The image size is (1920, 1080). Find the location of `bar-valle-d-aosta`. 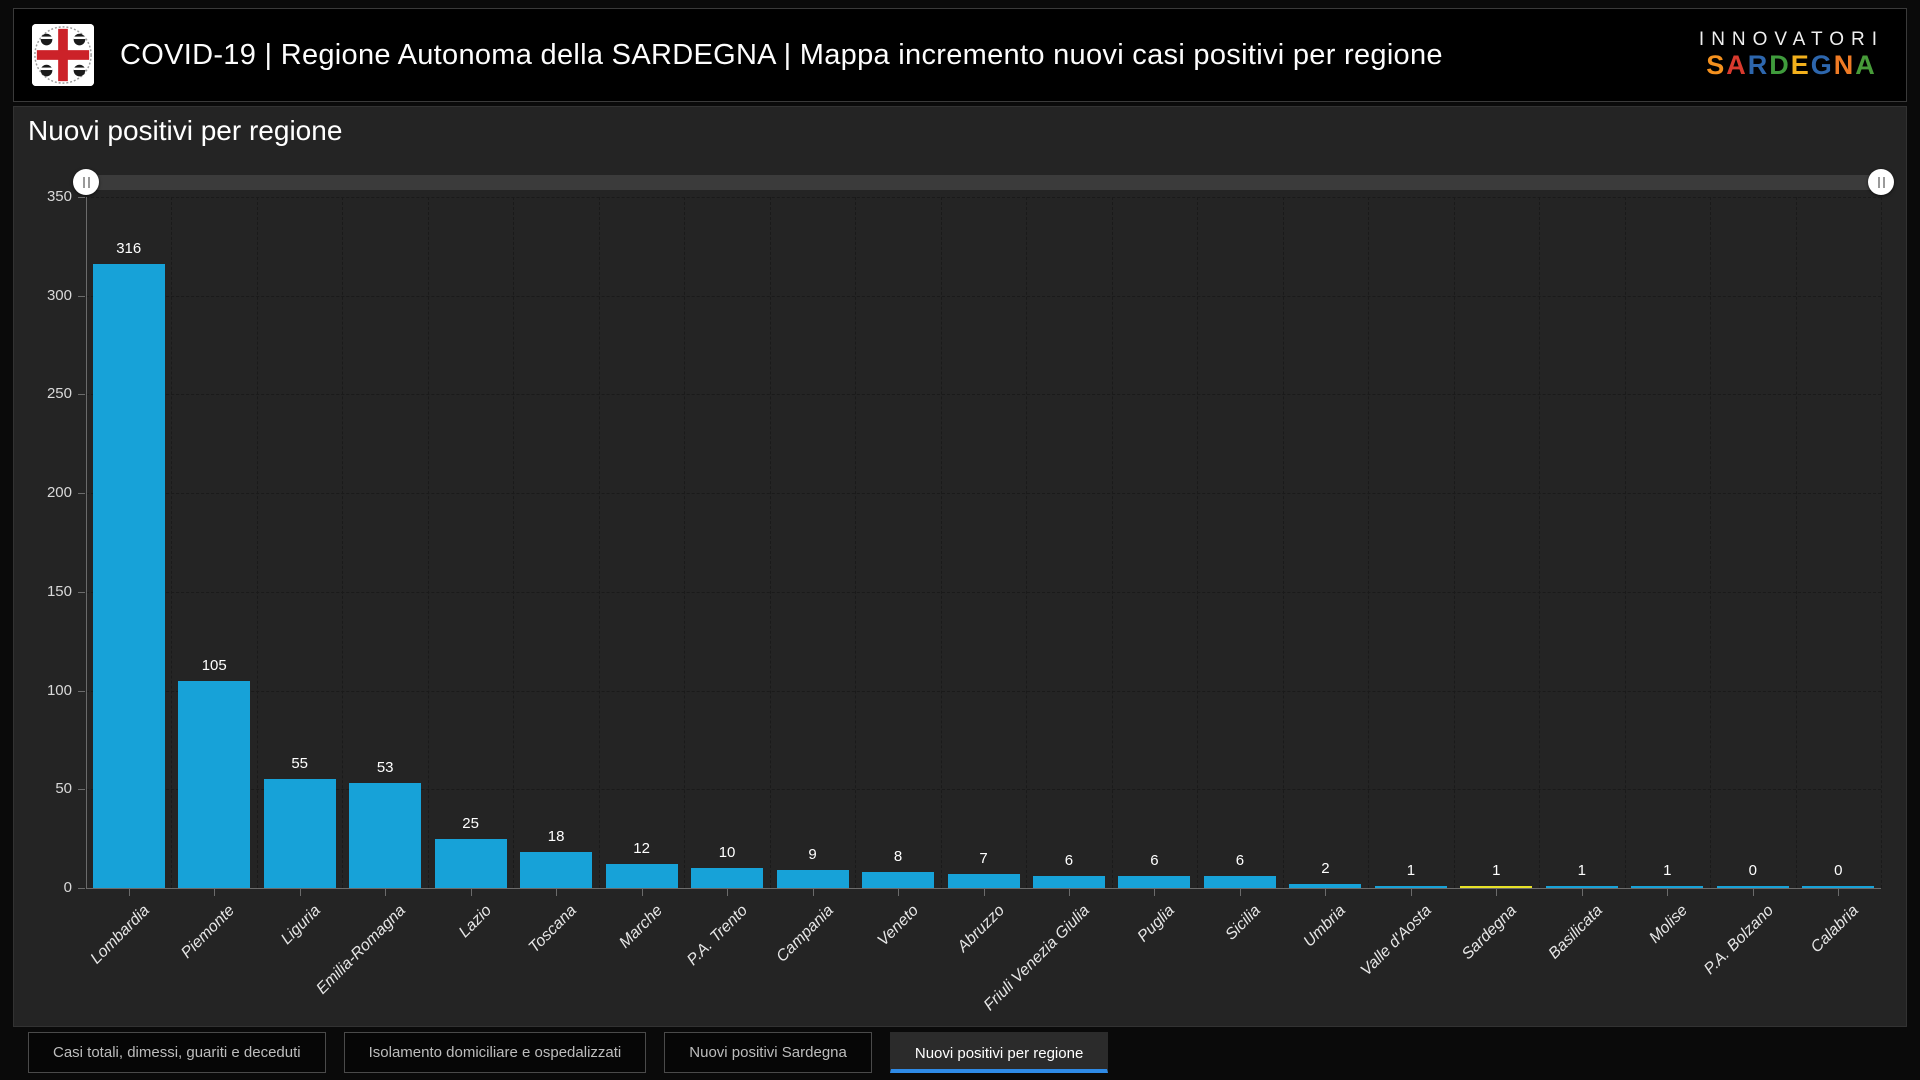

bar-valle-d-aosta is located at coordinates (1410, 886).